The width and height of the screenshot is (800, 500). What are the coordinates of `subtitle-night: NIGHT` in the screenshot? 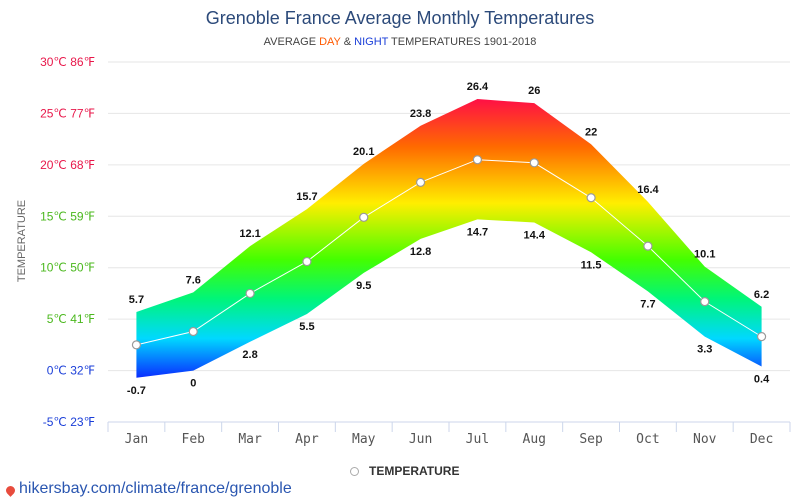 It's located at (371, 42).